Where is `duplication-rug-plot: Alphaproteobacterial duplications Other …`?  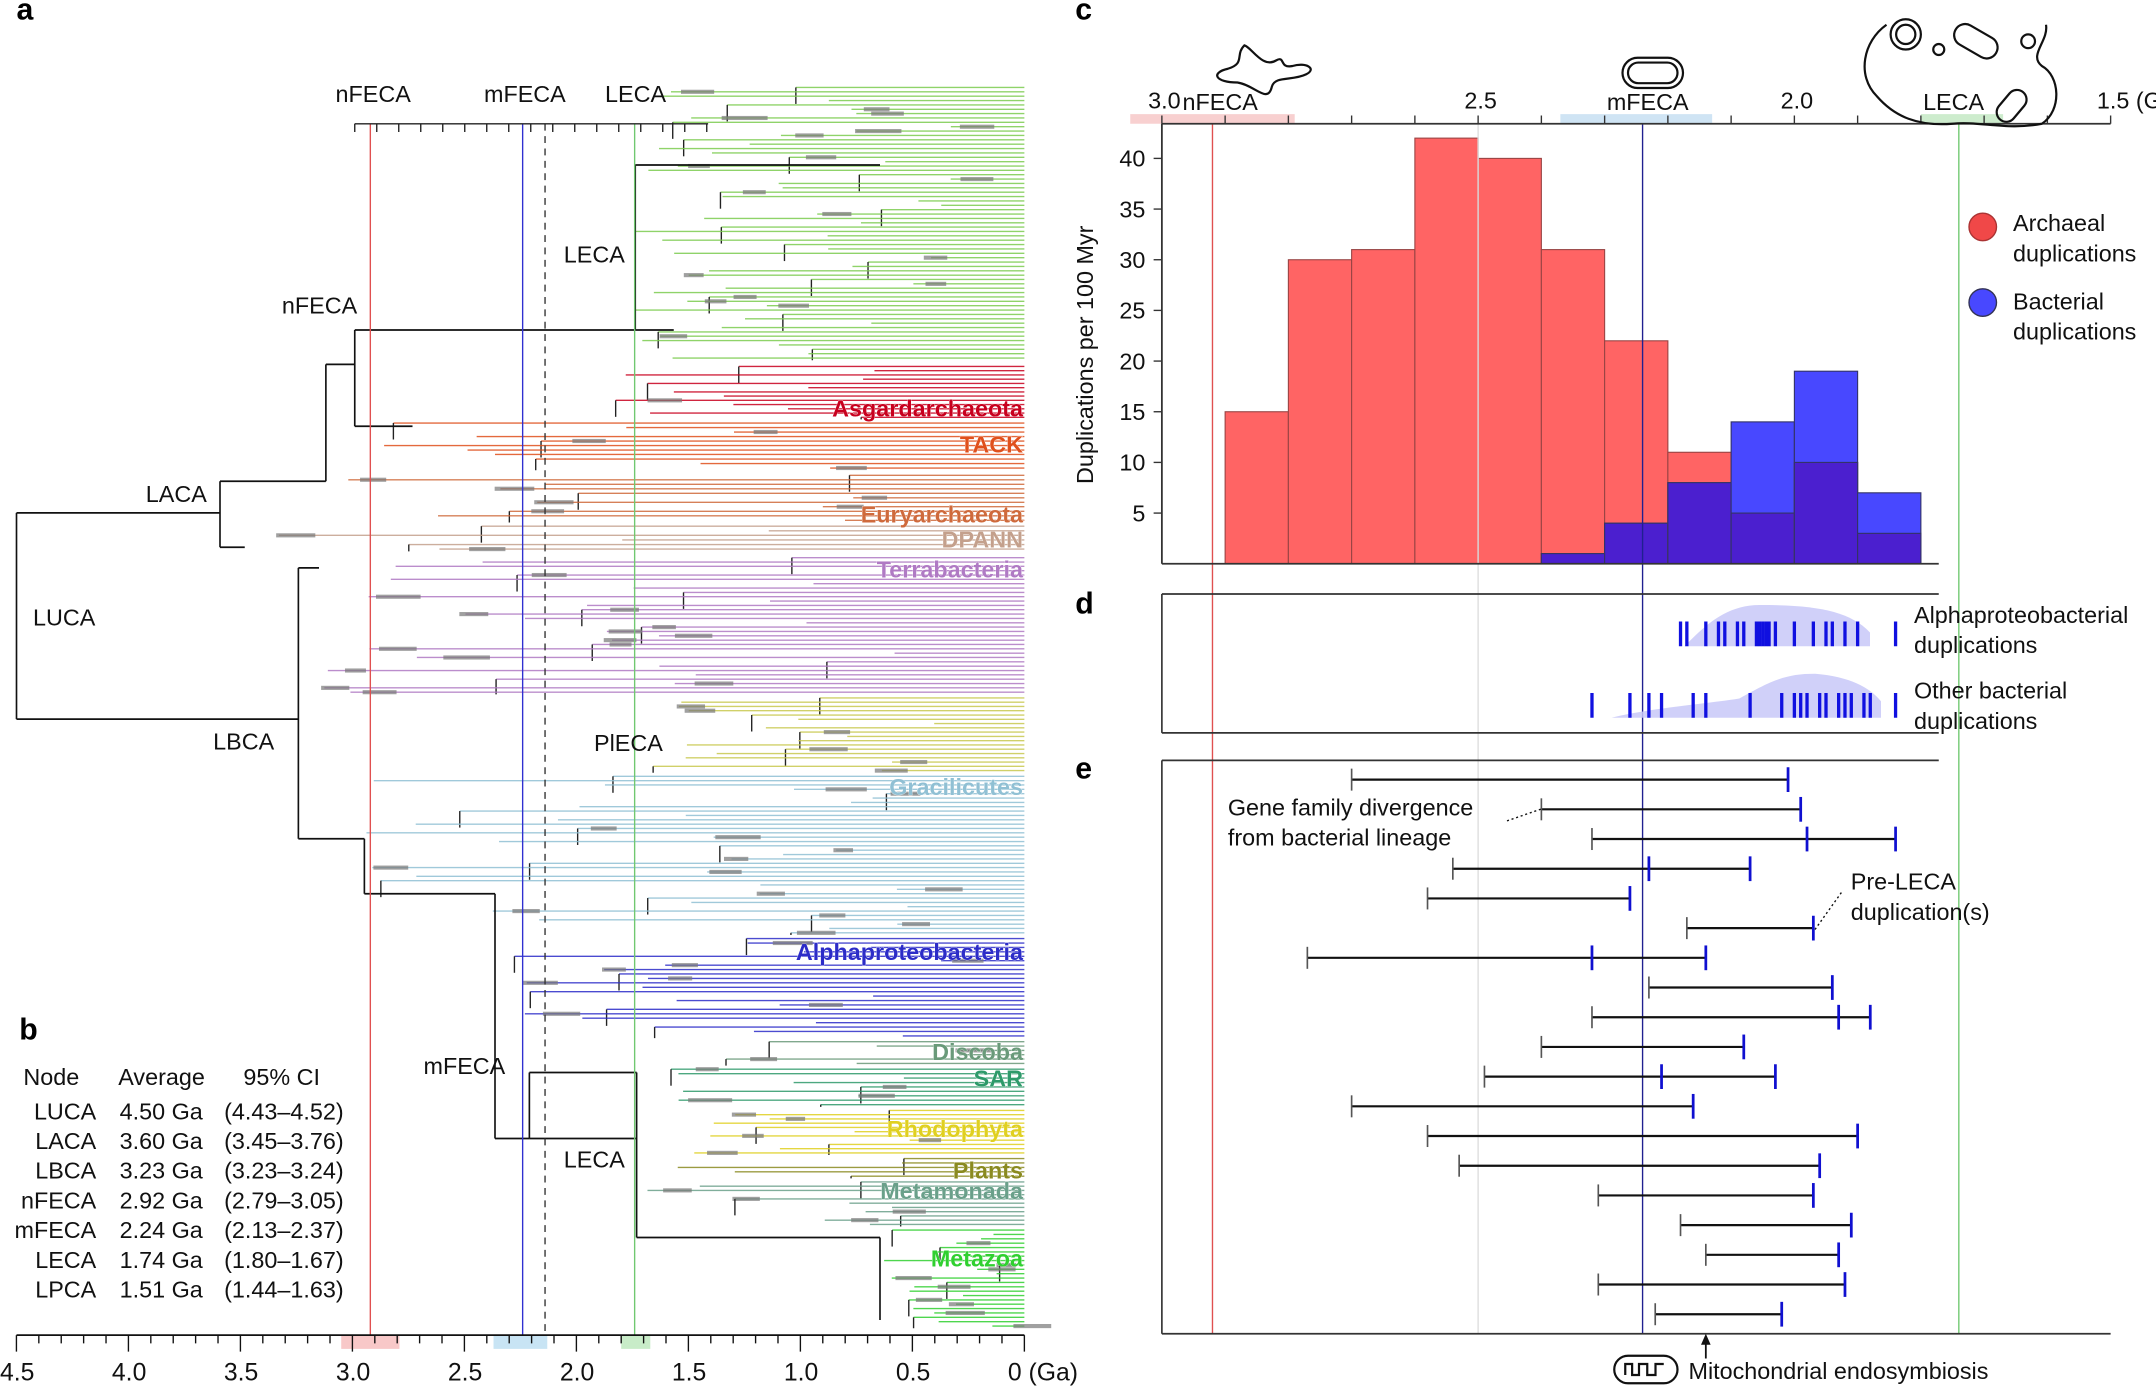 duplication-rug-plot: Alphaproteobacterial duplications Other … is located at coordinates (1644, 663).